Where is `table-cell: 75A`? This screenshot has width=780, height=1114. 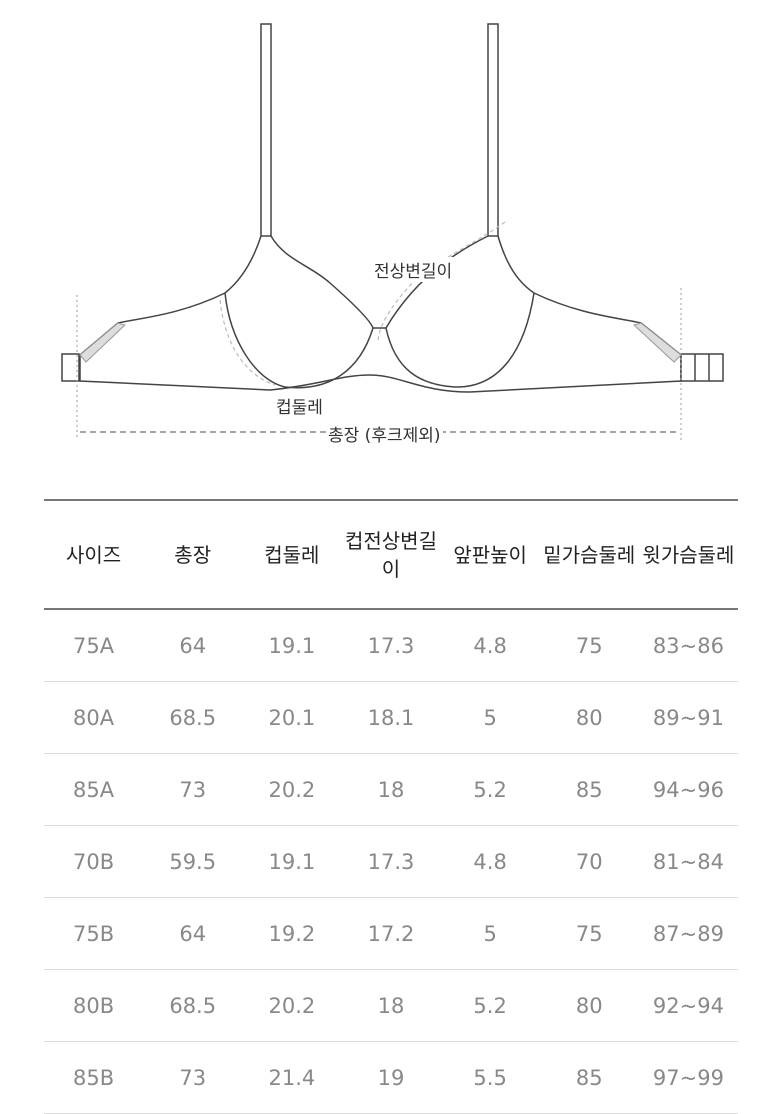 table-cell: 75A is located at coordinates (94, 645).